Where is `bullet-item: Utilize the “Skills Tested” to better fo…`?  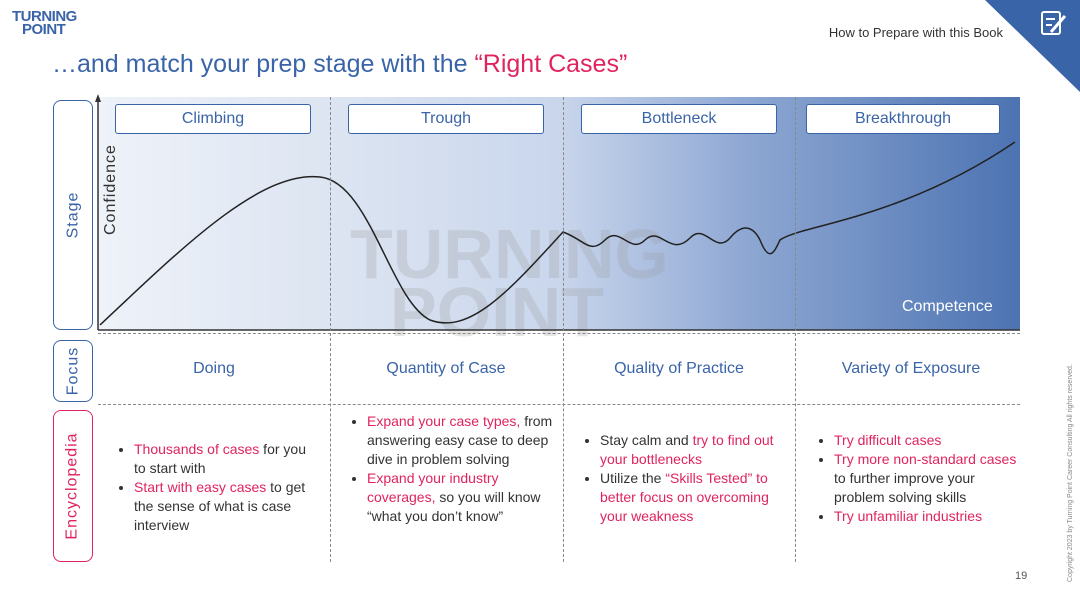 bullet-item: Utilize the “Skills Tested” to better fo… is located at coordinates (695, 497).